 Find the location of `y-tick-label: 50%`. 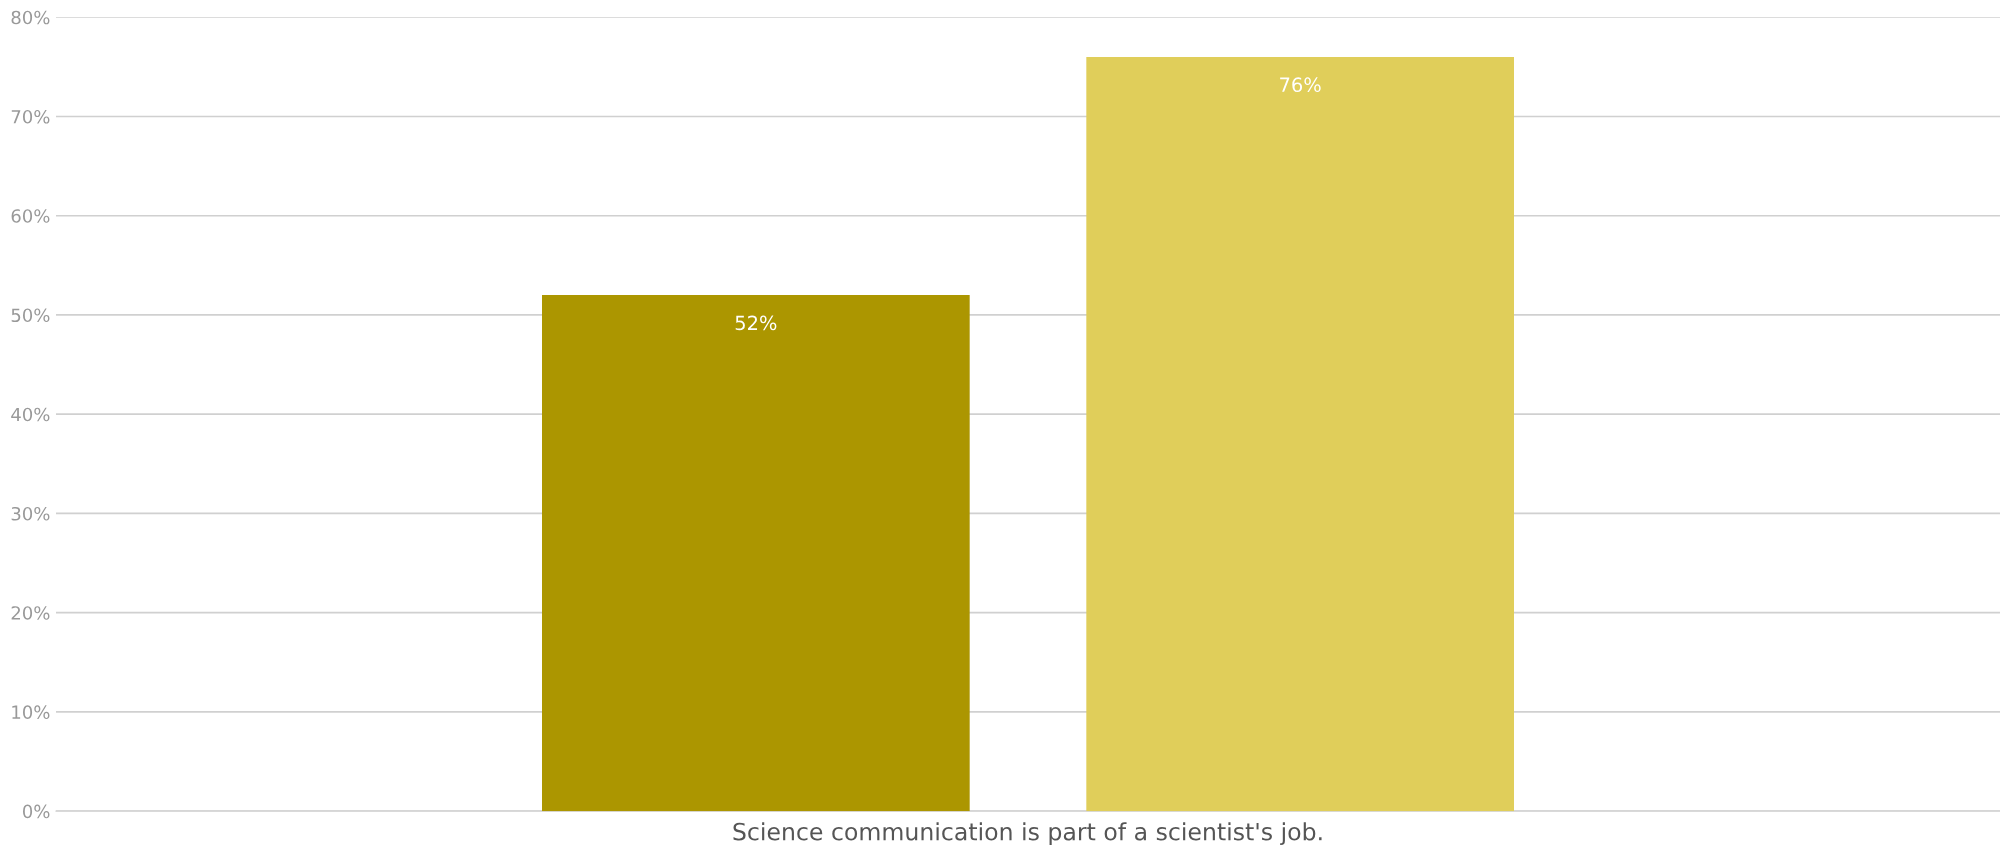

y-tick-label: 50% is located at coordinates (30, 315).